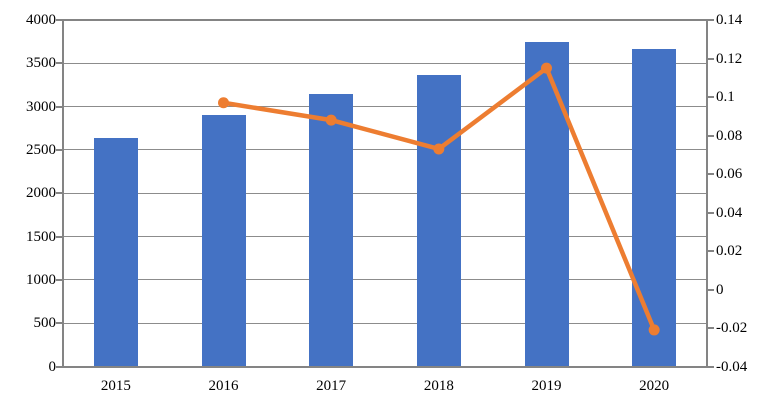 This screenshot has height=408, width=781. Describe the element at coordinates (41, 149) in the screenshot. I see `y-axis-left-label: 2500` at that location.